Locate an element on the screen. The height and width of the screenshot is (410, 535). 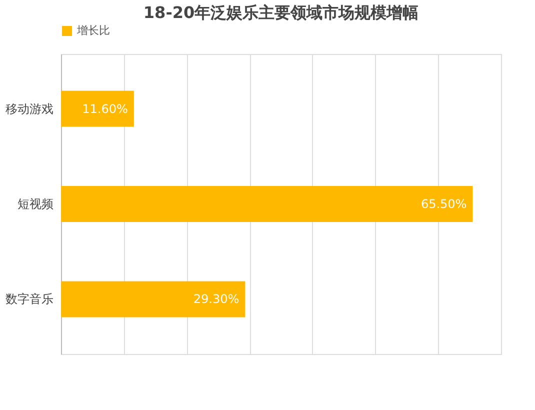
data-label: 29.30% is located at coordinates (216, 299).